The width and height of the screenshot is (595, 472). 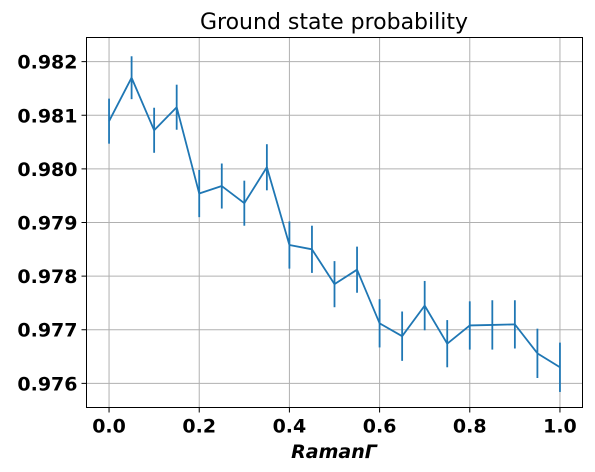 I want to click on x-tick-label: 0.0, so click(x=109, y=427).